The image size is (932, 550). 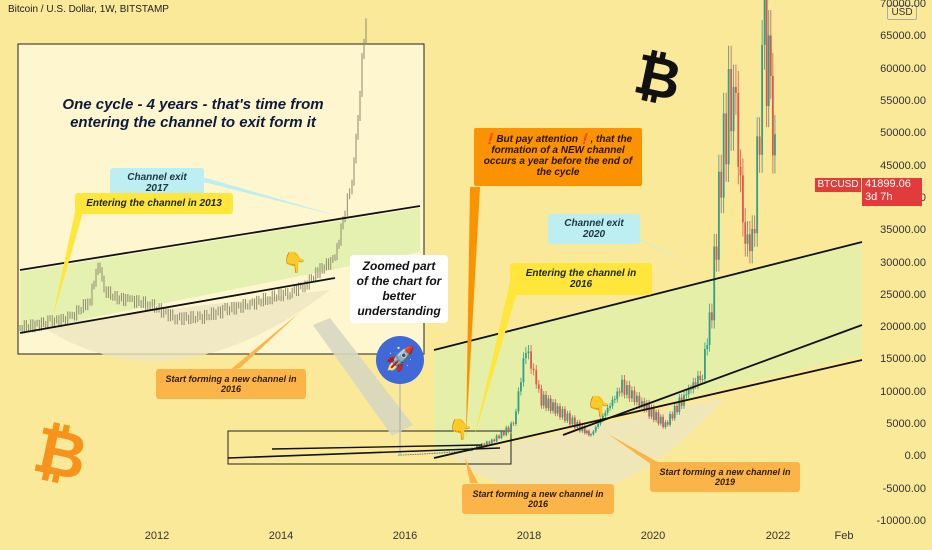 What do you see at coordinates (363, 377) in the screenshot?
I see `zoom-arrow-grey` at bounding box center [363, 377].